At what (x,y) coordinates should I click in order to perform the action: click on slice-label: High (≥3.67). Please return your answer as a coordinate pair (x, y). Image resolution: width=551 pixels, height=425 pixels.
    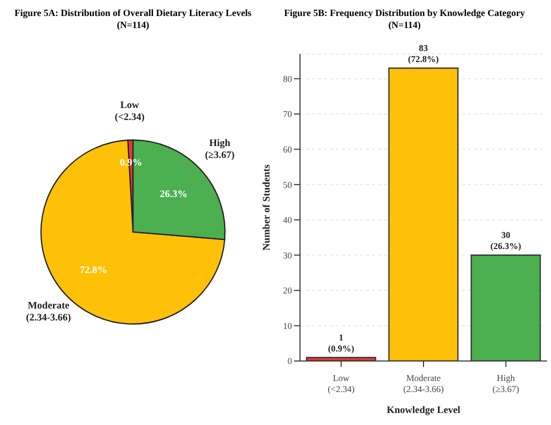
    Looking at the image, I should click on (219, 150).